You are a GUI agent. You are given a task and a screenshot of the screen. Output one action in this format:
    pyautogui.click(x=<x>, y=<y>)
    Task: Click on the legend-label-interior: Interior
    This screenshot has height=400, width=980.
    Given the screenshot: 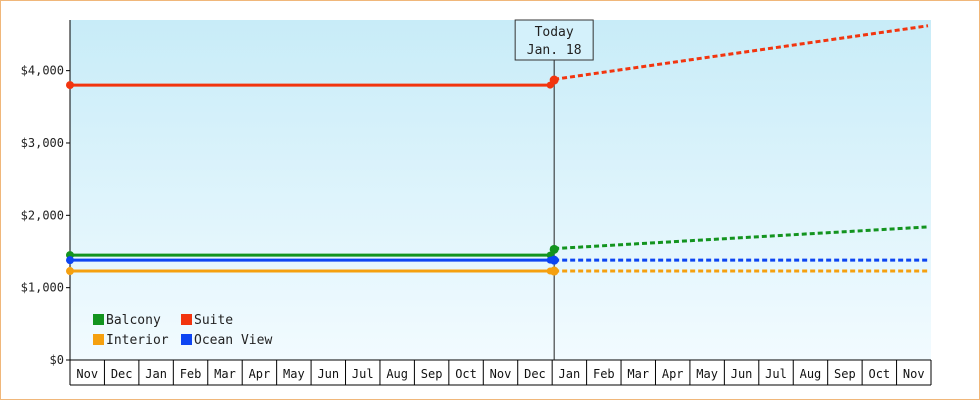 What is the action you would take?
    pyautogui.click(x=137, y=340)
    